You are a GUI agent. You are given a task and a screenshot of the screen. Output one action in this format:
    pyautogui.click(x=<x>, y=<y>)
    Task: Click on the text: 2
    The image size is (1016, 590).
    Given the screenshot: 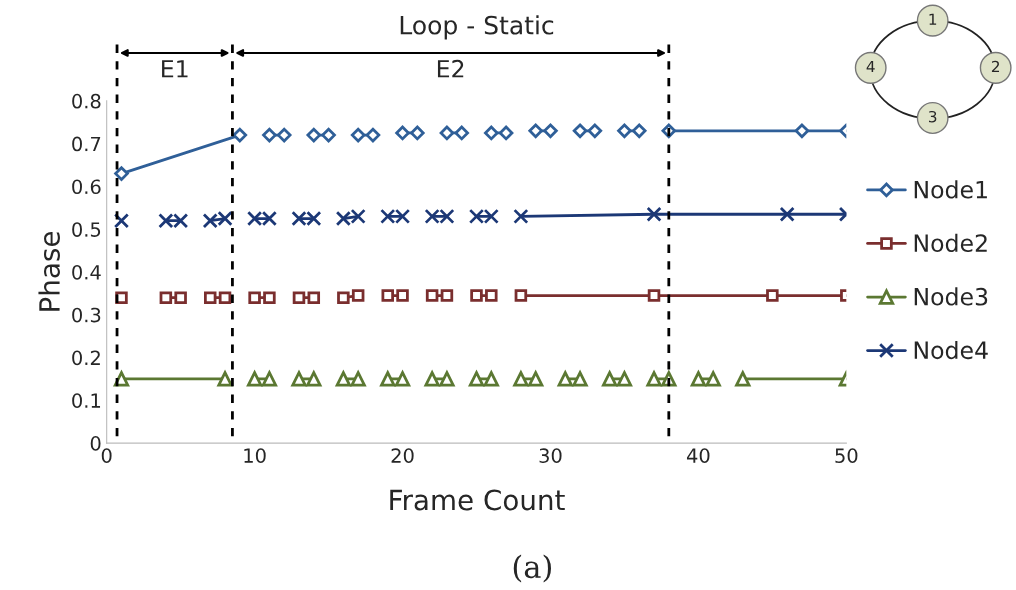 What is the action you would take?
    pyautogui.click(x=995, y=66)
    